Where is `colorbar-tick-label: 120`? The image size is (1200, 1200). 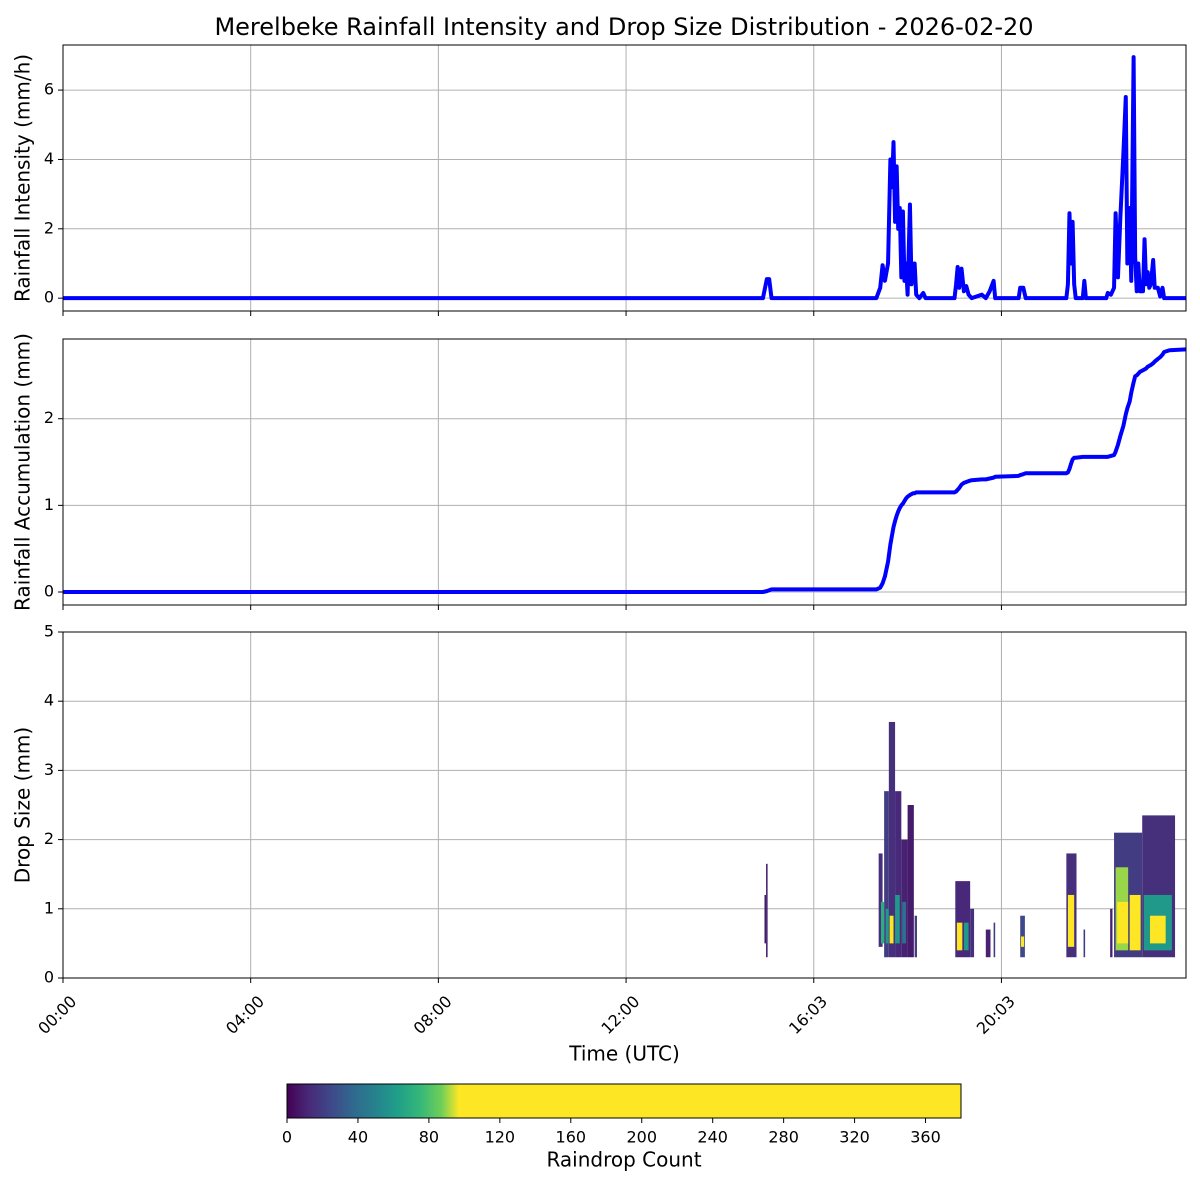
colorbar-tick-label: 120 is located at coordinates (500, 1137).